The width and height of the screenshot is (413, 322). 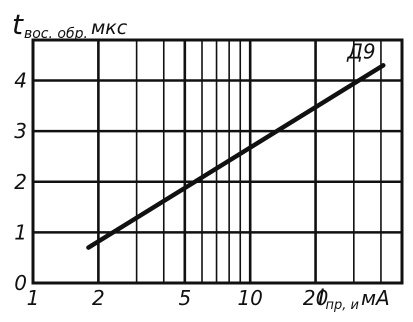 I want to click on x-axis-subscript: пр, и, so click(x=342, y=305).